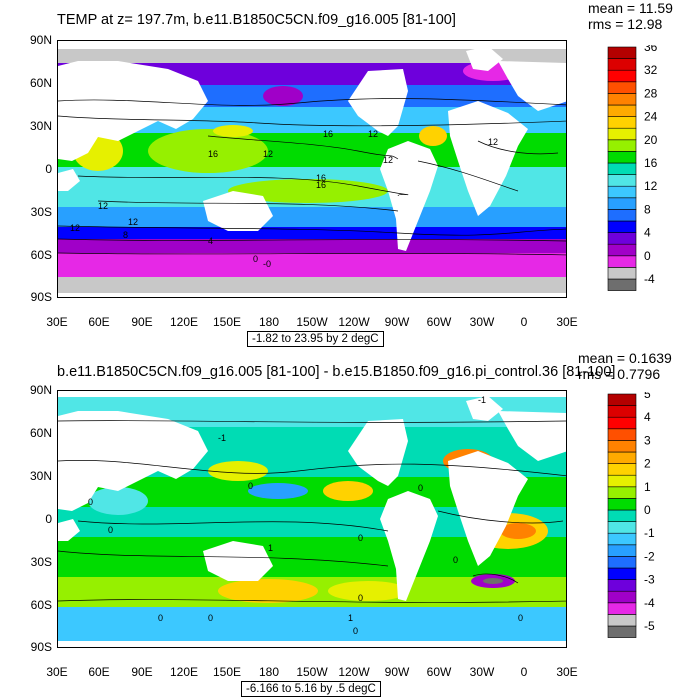 The image size is (700, 700). What do you see at coordinates (647, 396) in the screenshot?
I see `colorbar-tick-label: 5` at bounding box center [647, 396].